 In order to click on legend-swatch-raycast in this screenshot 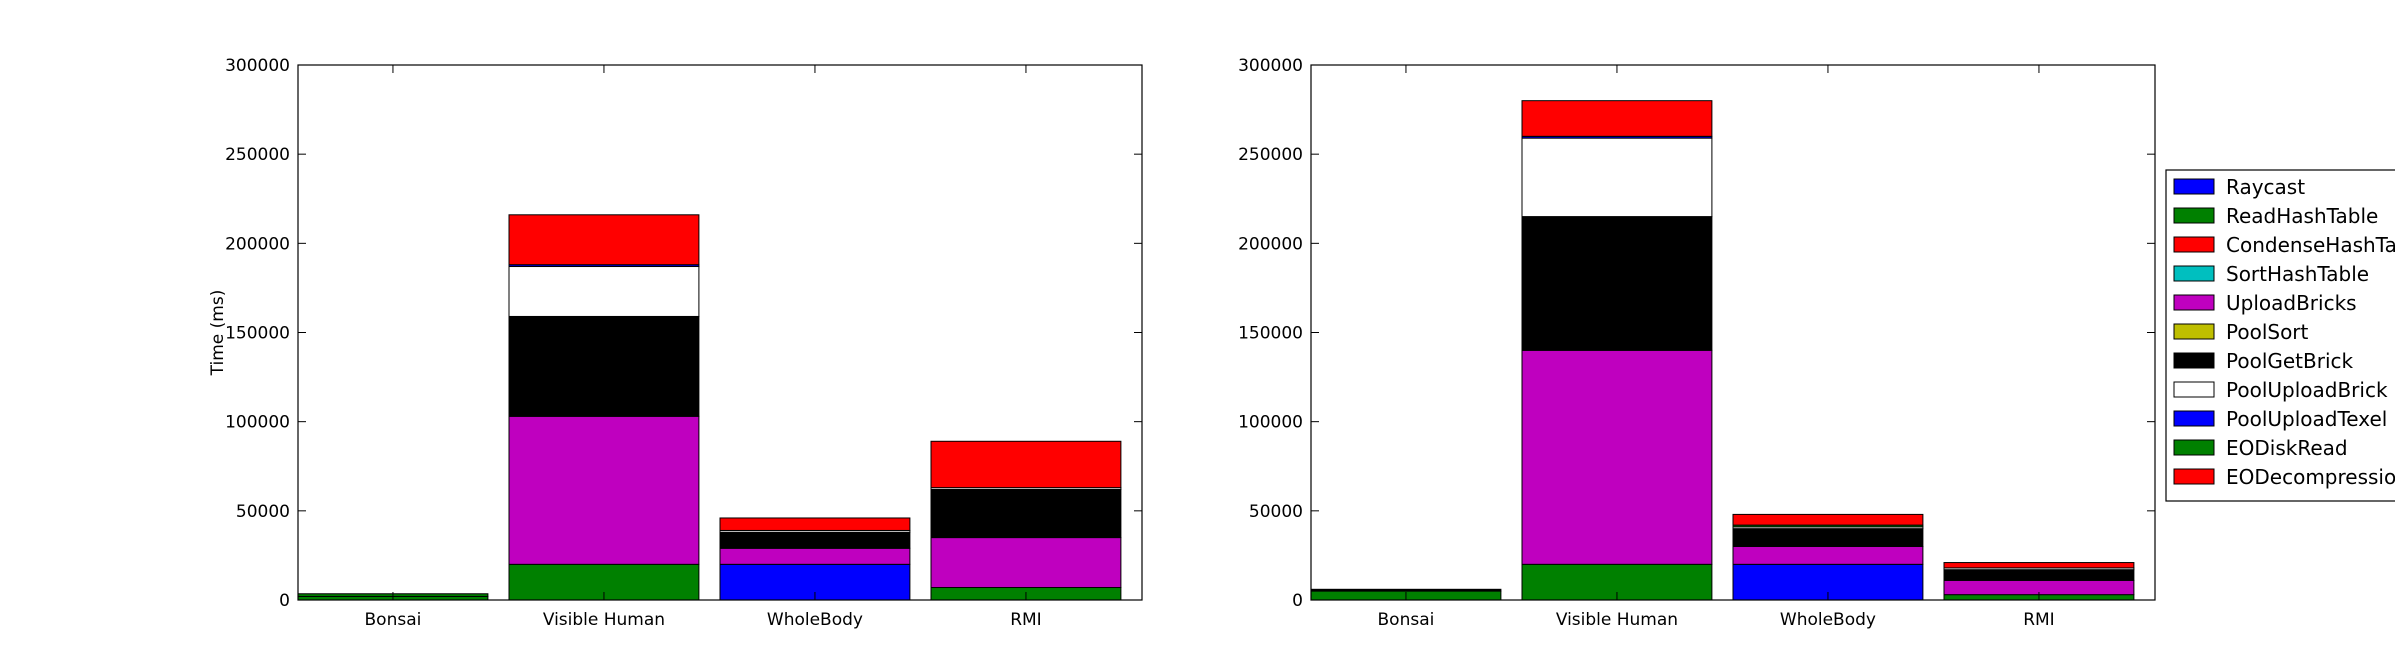, I will do `click(2194, 186)`.